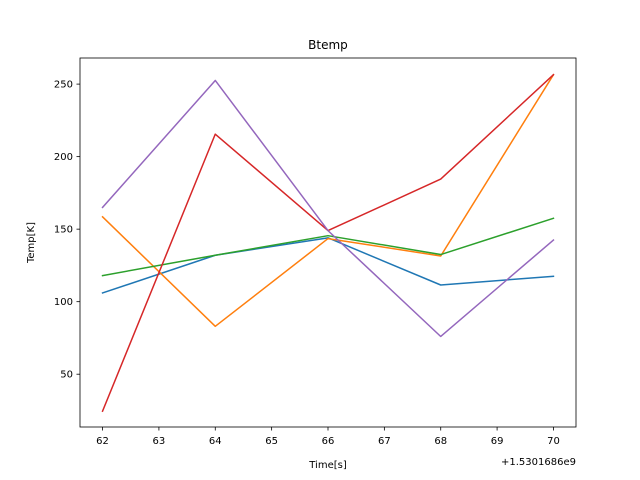  I want to click on y-axis-ticks: 50 100 150 200 250, so click(67, 230).